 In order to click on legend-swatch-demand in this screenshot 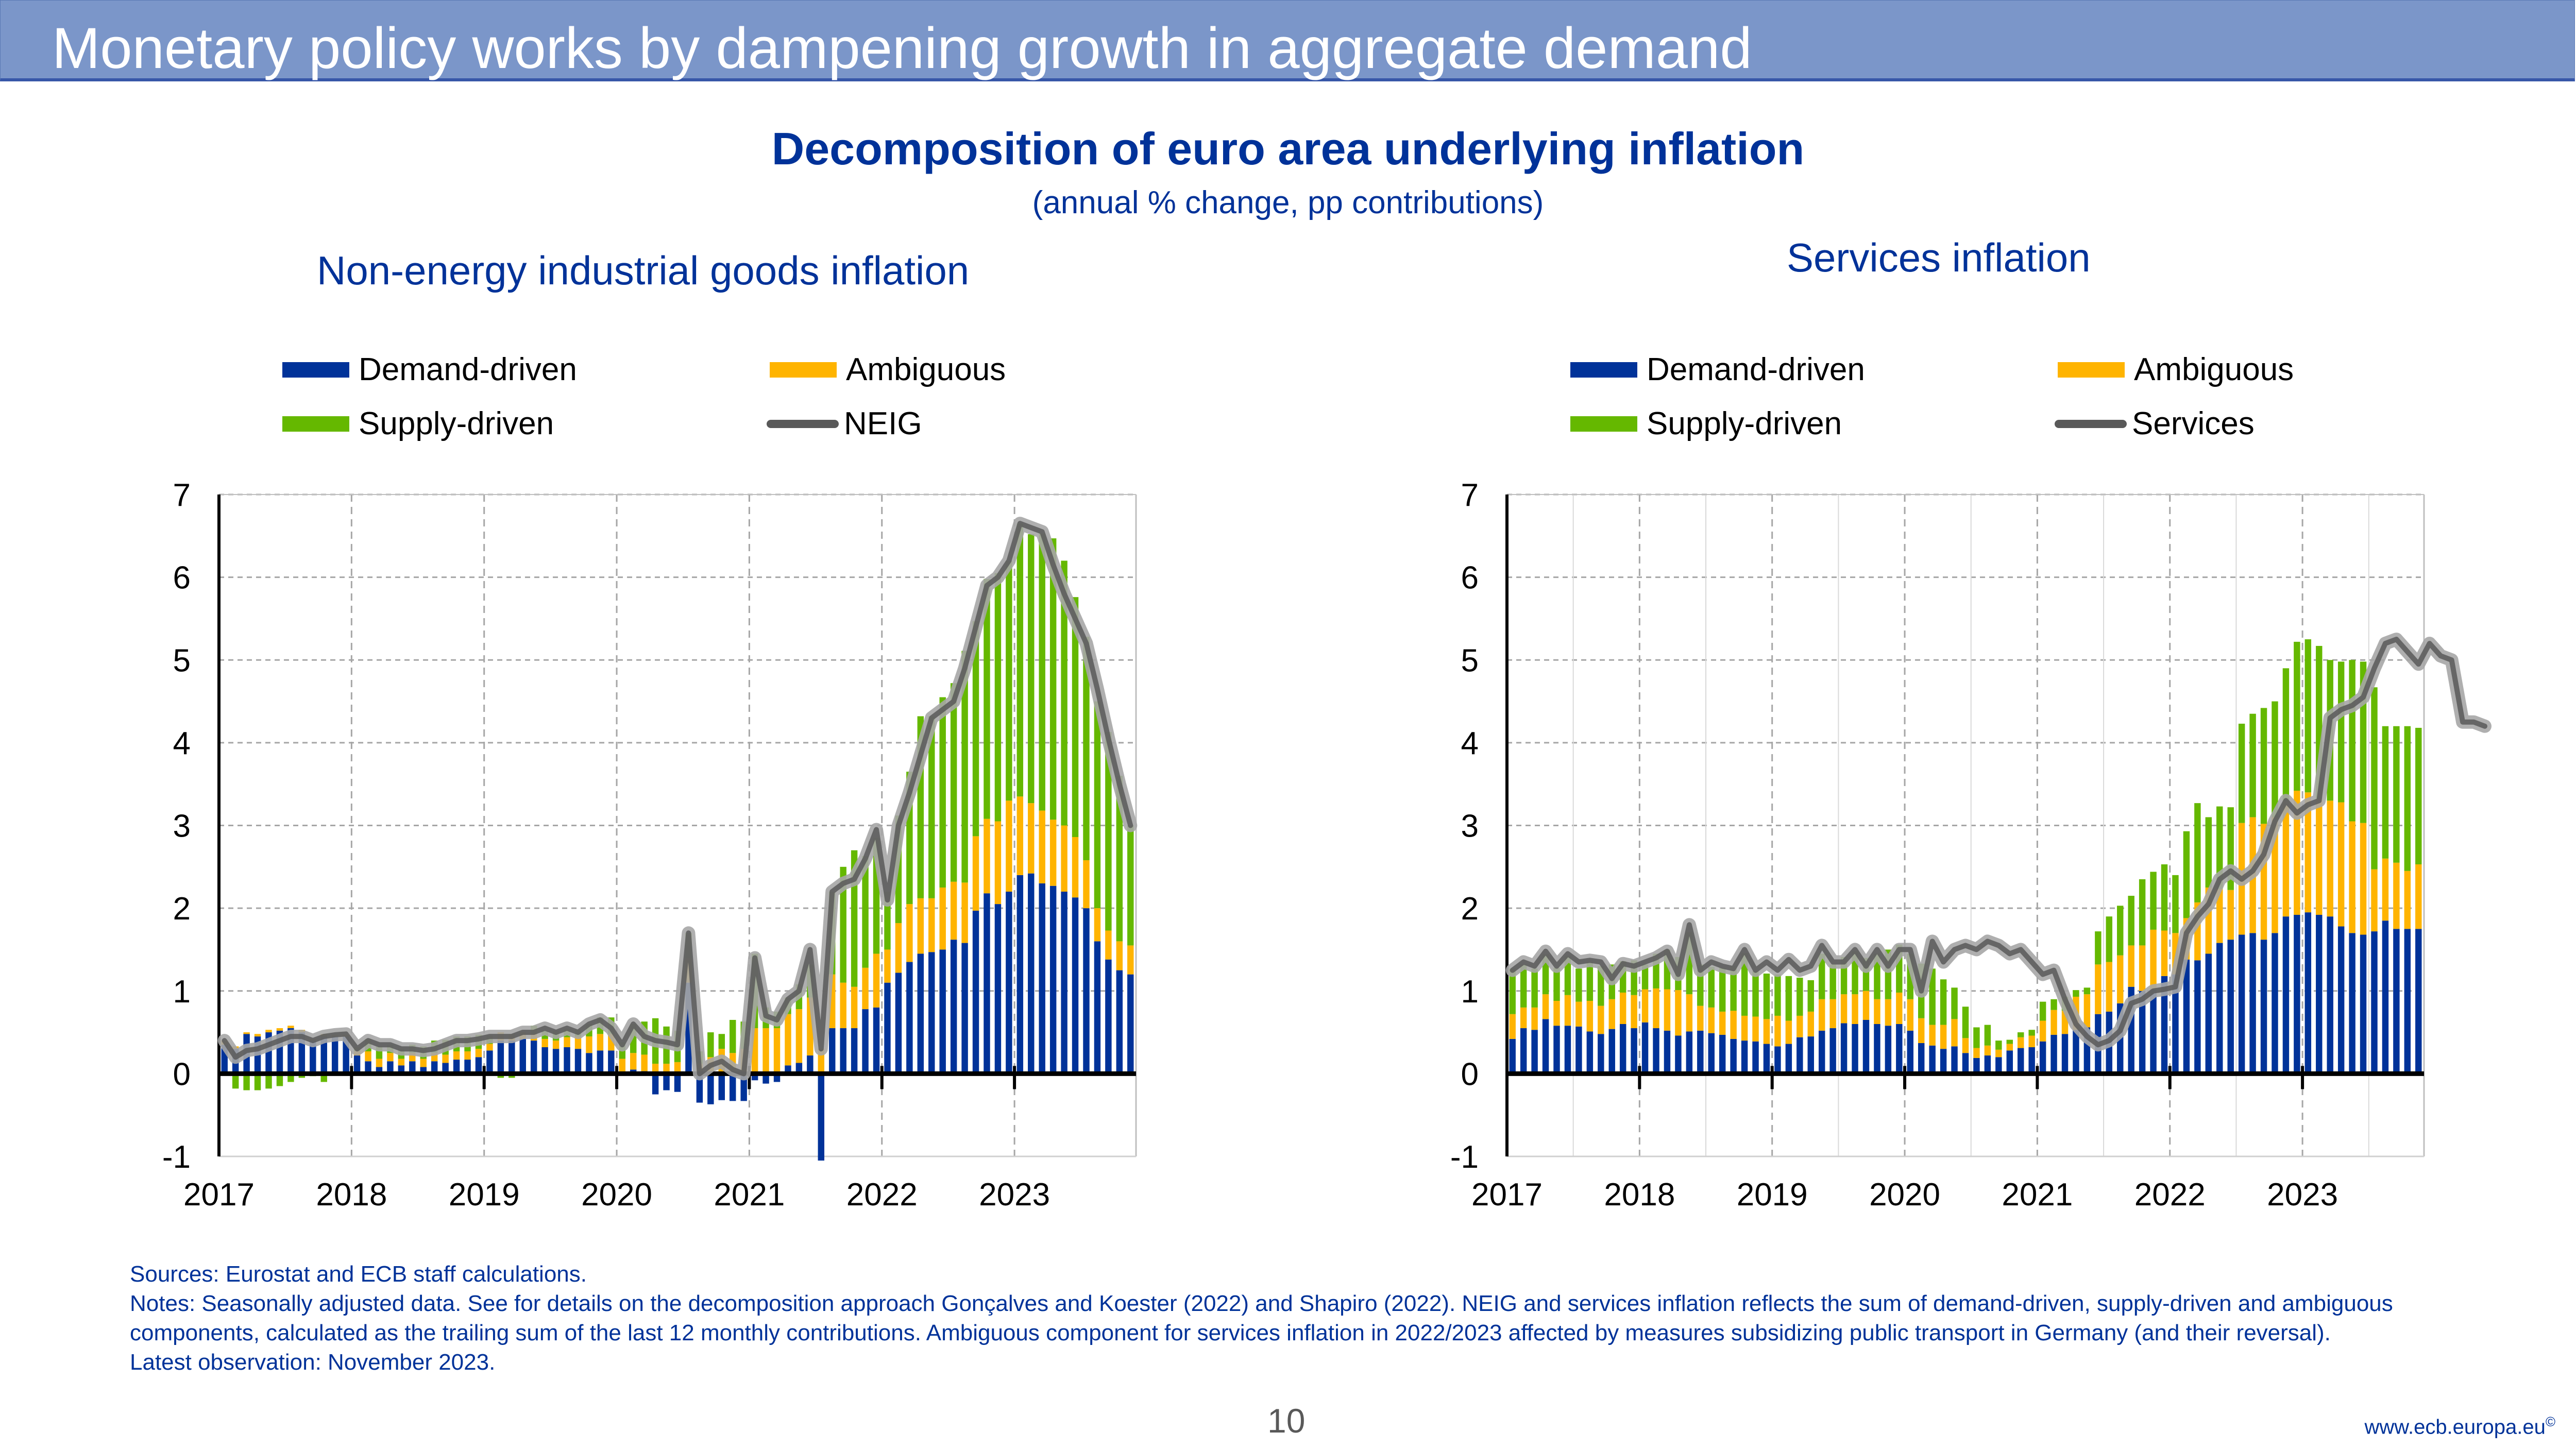, I will do `click(1603, 370)`.